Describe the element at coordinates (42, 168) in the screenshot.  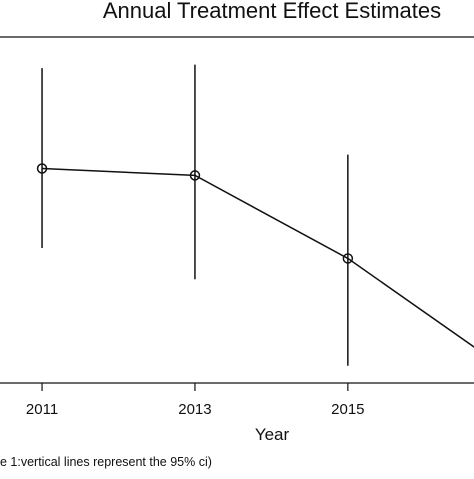
I see `data-point-2011` at that location.